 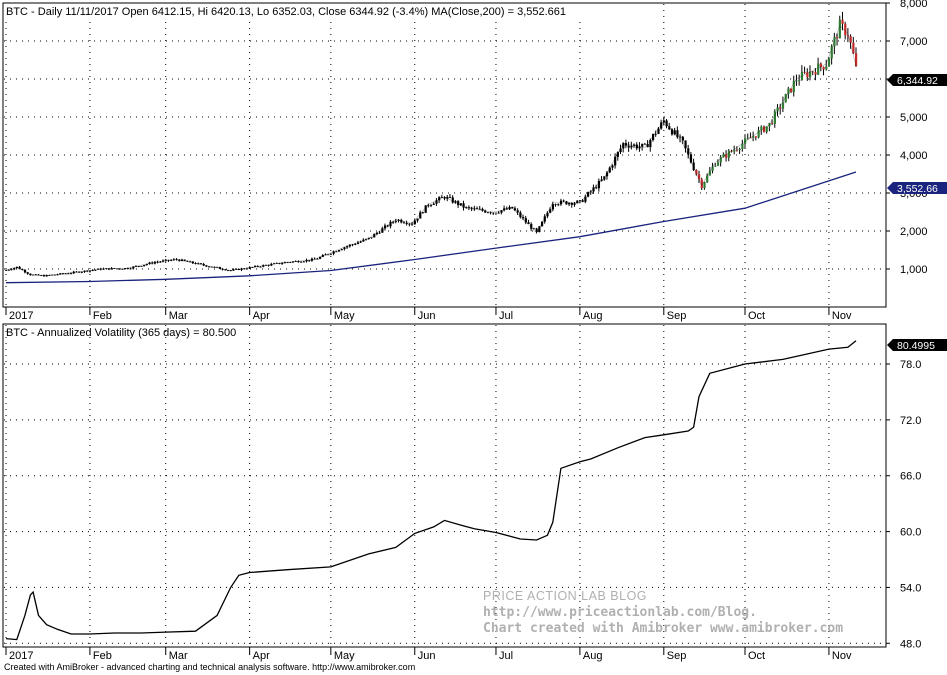 I want to click on x-tick-label: Oct, so click(x=756, y=316).